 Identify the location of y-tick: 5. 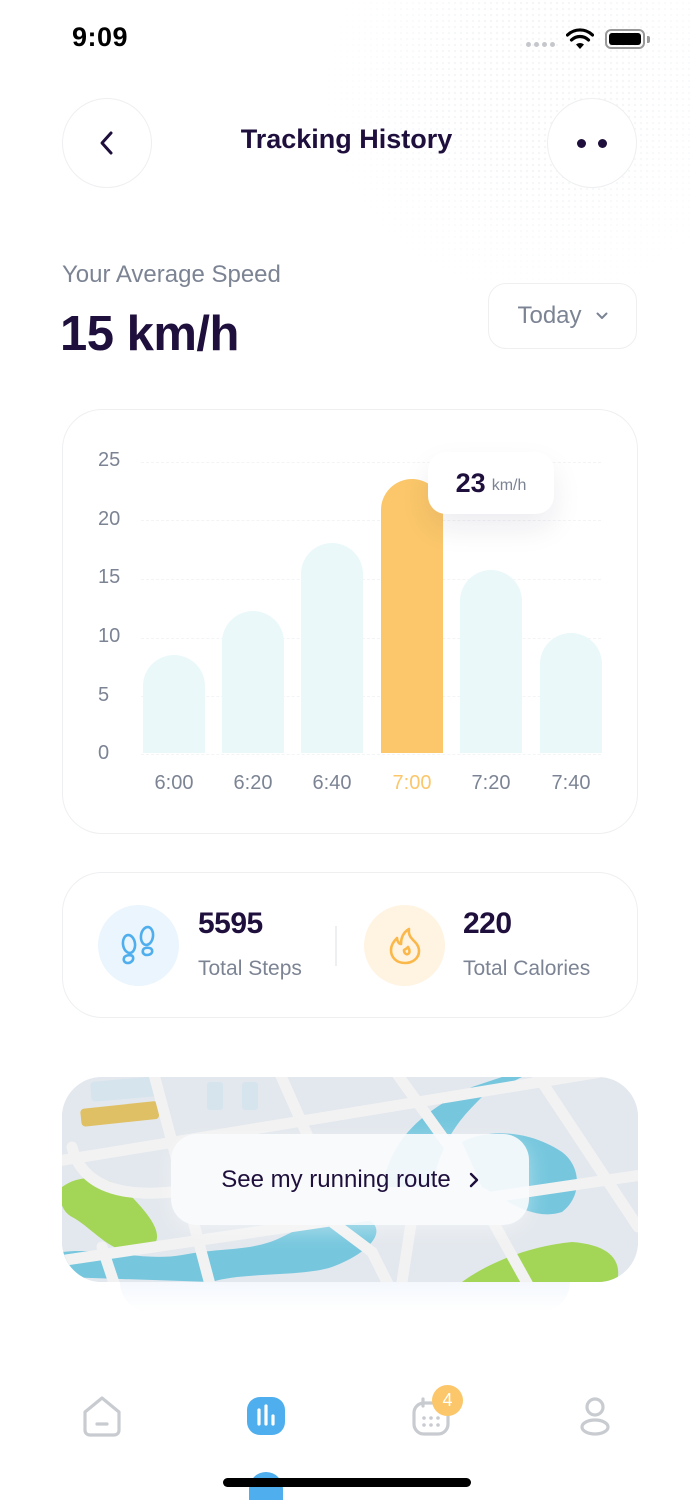
(104, 695).